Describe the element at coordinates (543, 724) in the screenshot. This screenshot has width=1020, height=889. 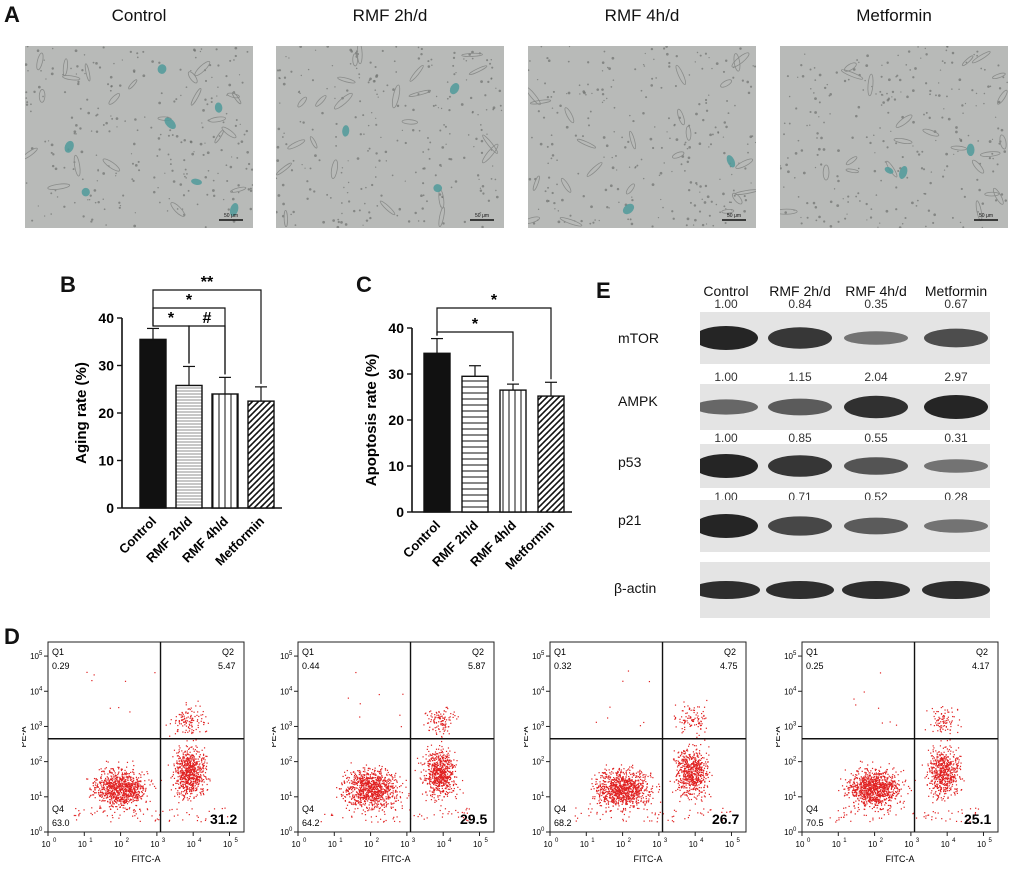
I see `y-tick-exponent: 3` at that location.